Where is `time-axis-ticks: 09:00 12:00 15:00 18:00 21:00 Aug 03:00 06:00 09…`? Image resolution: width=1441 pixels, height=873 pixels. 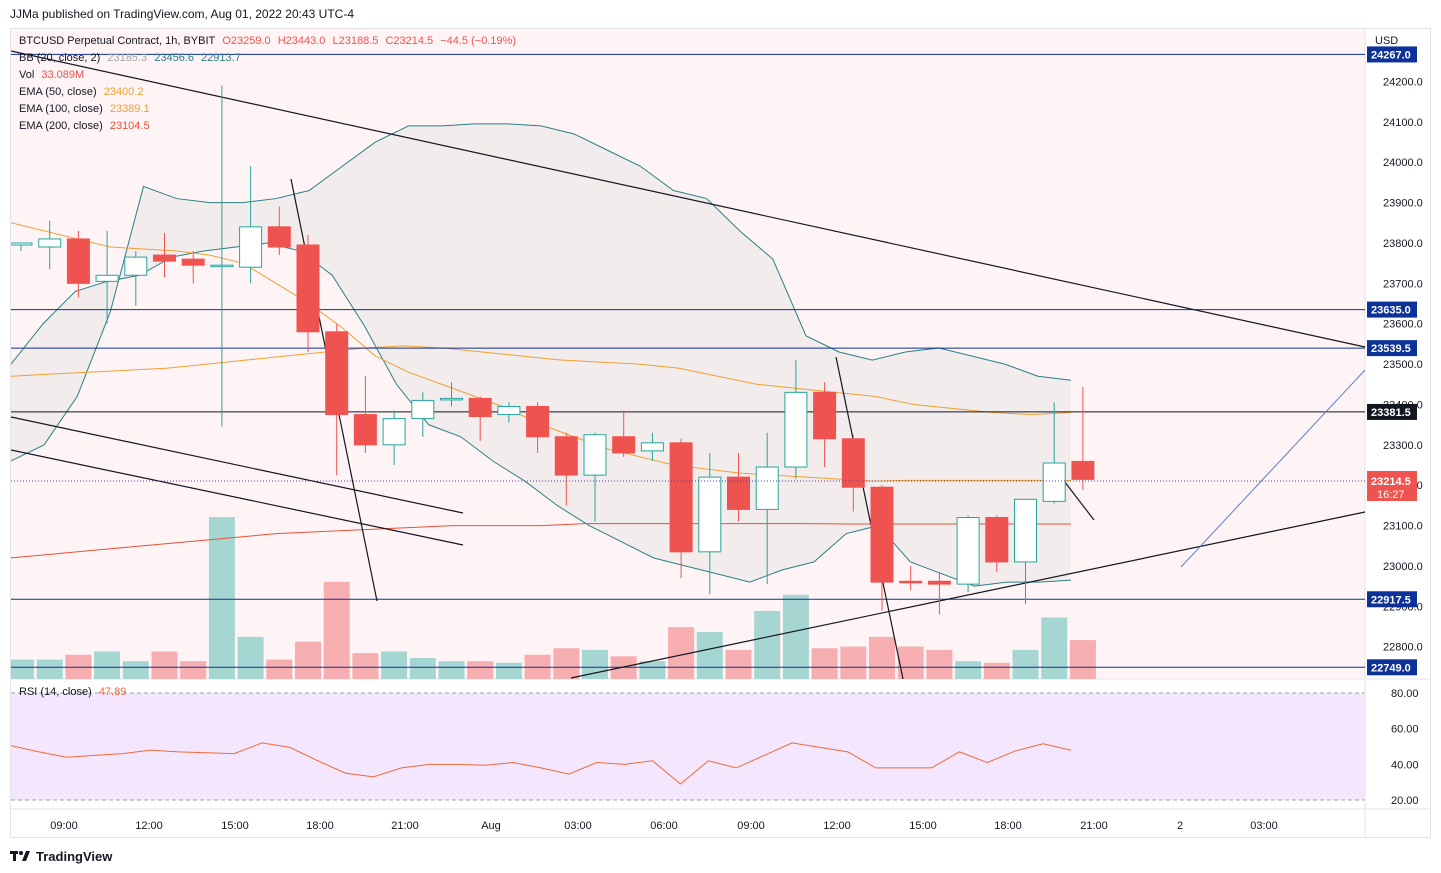
time-axis-ticks: 09:00 12:00 15:00 18:00 21:00 Aug 03:00 06:00 09… is located at coordinates (664, 826).